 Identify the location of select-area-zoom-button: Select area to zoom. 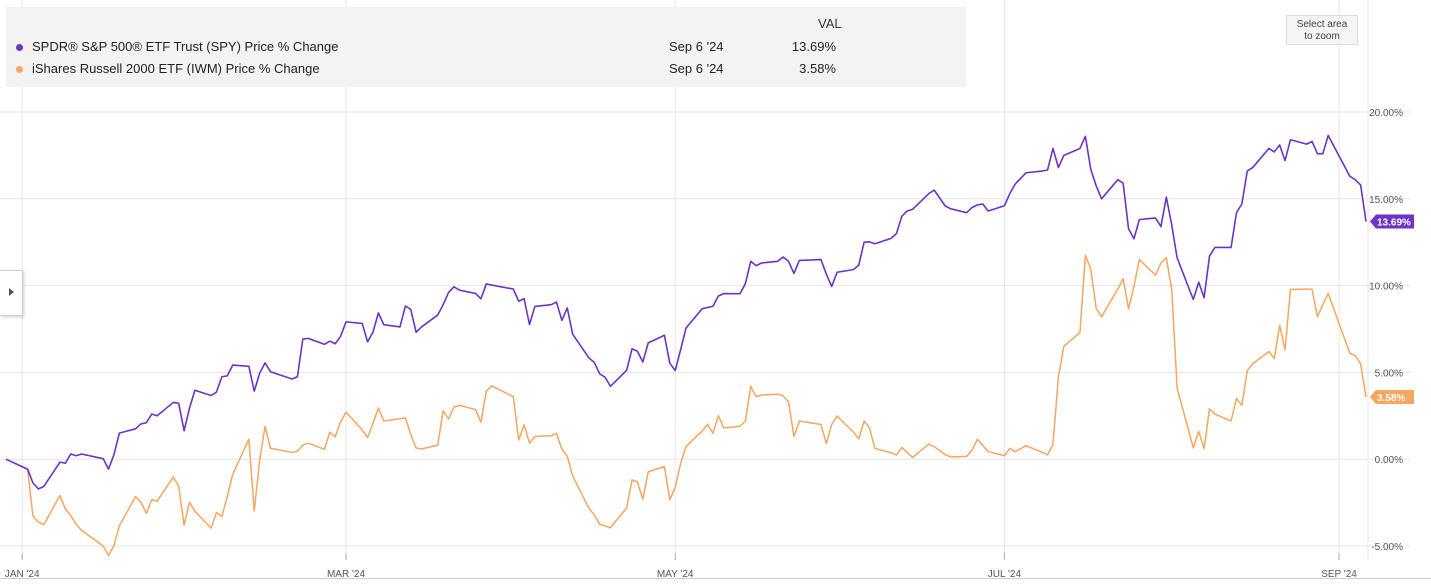
(1322, 30).